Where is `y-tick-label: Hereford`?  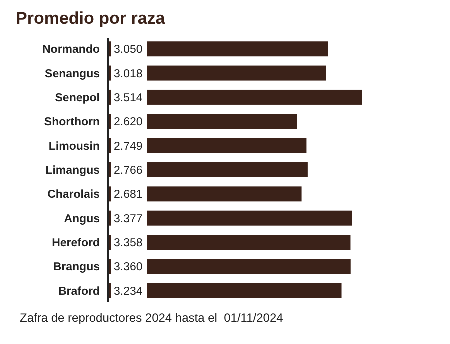 y-tick-label: Hereford is located at coordinates (76, 244).